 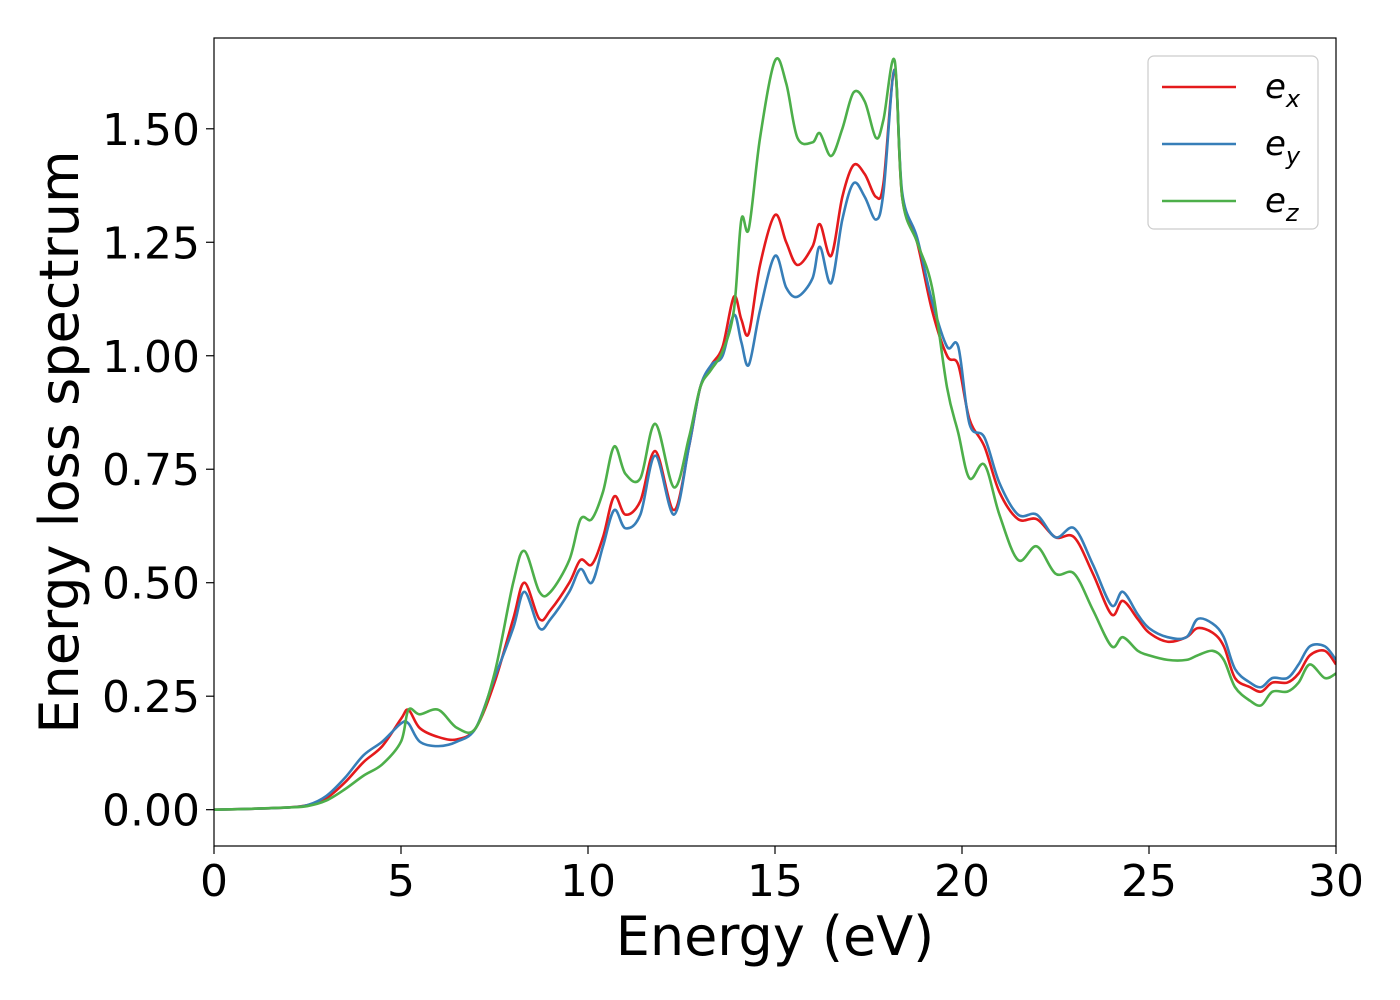 I want to click on y-axis-ticks: 0.00 0.25 0.50 0.75 1.00 1.25 1.50, so click(x=158, y=471).